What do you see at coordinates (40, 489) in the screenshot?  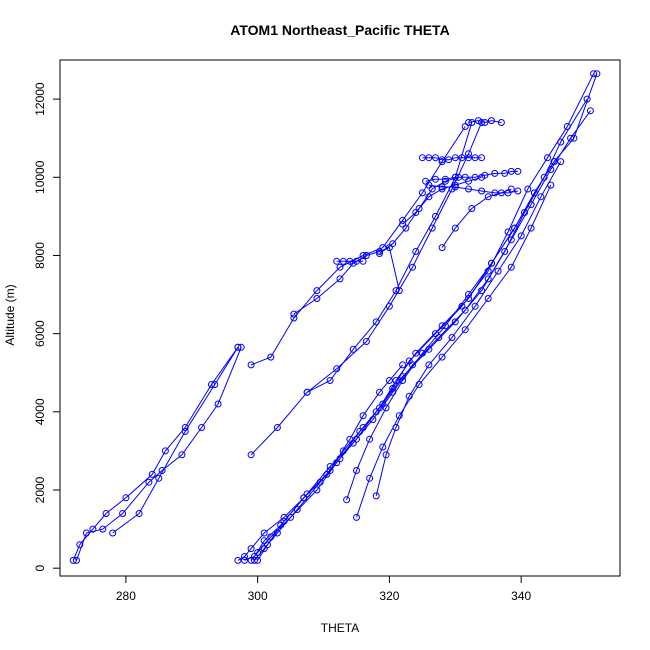 I see `y-tick-label: 2000` at bounding box center [40, 489].